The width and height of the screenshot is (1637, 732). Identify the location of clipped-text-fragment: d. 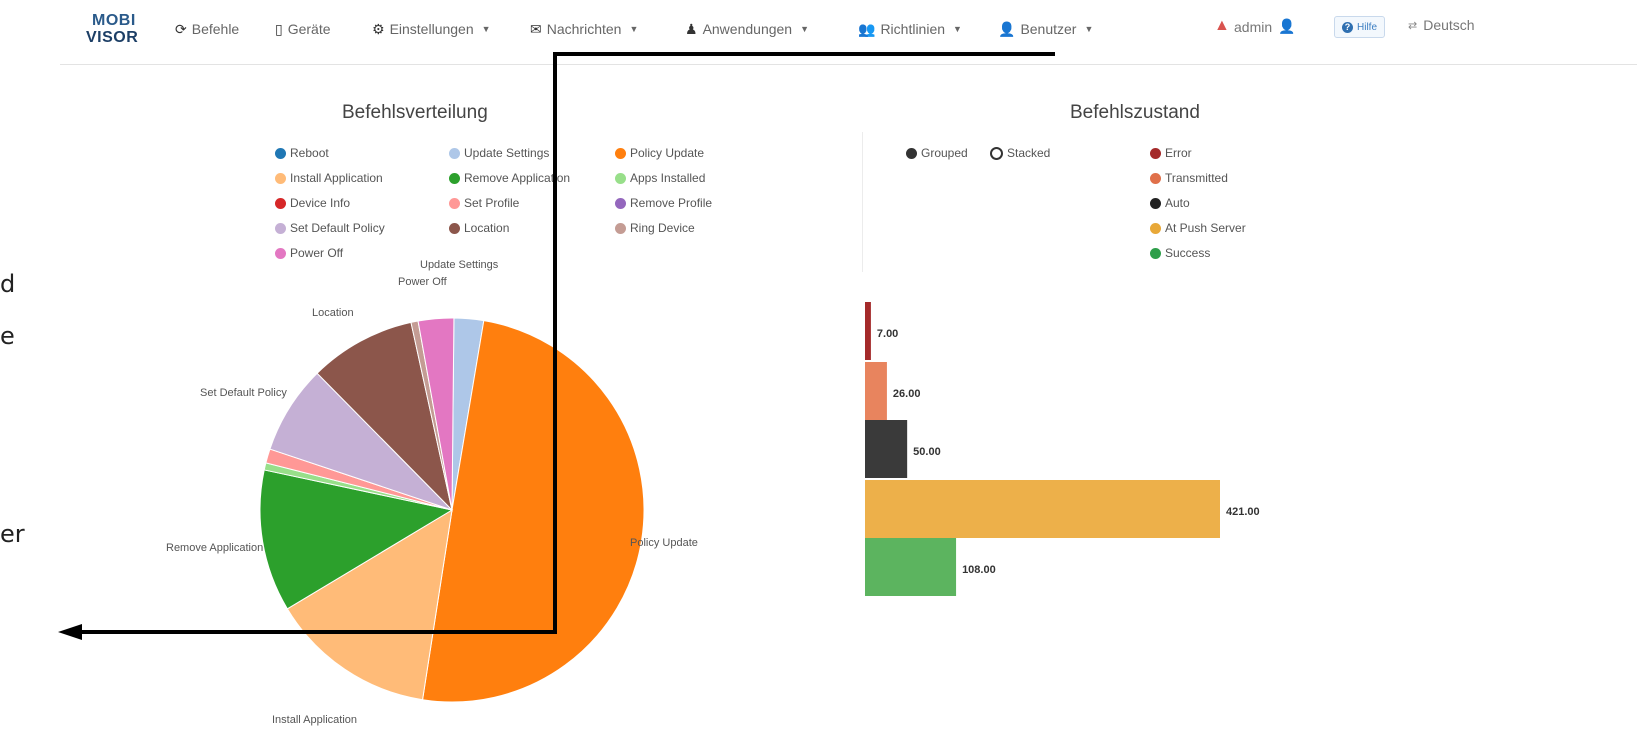
(8, 284).